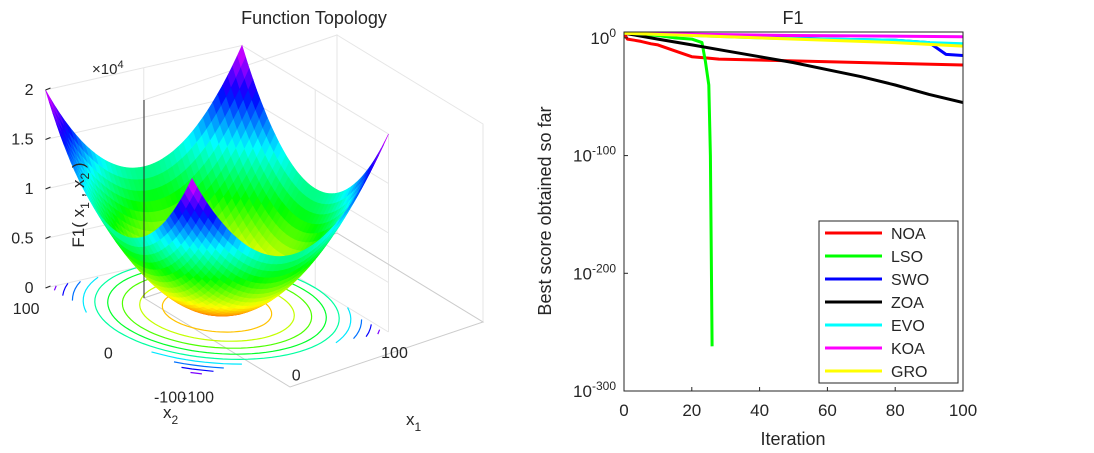 This screenshot has height=453, width=1094. Describe the element at coordinates (198, 398) in the screenshot. I see `x1-tick-label: -100` at that location.